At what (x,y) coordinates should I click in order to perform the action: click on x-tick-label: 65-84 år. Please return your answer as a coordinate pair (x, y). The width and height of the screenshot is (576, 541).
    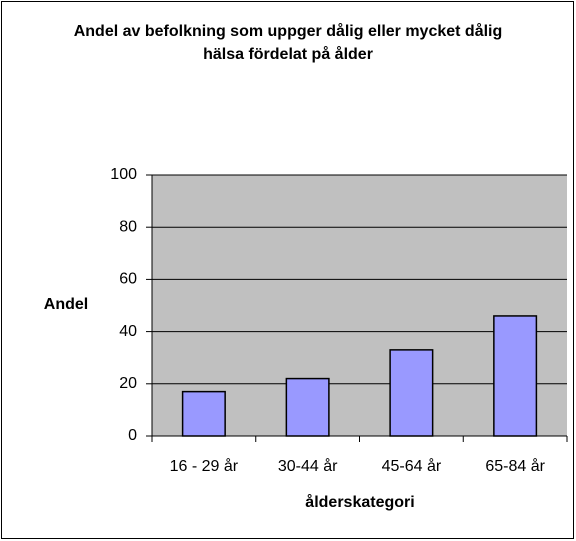
    Looking at the image, I should click on (515, 466).